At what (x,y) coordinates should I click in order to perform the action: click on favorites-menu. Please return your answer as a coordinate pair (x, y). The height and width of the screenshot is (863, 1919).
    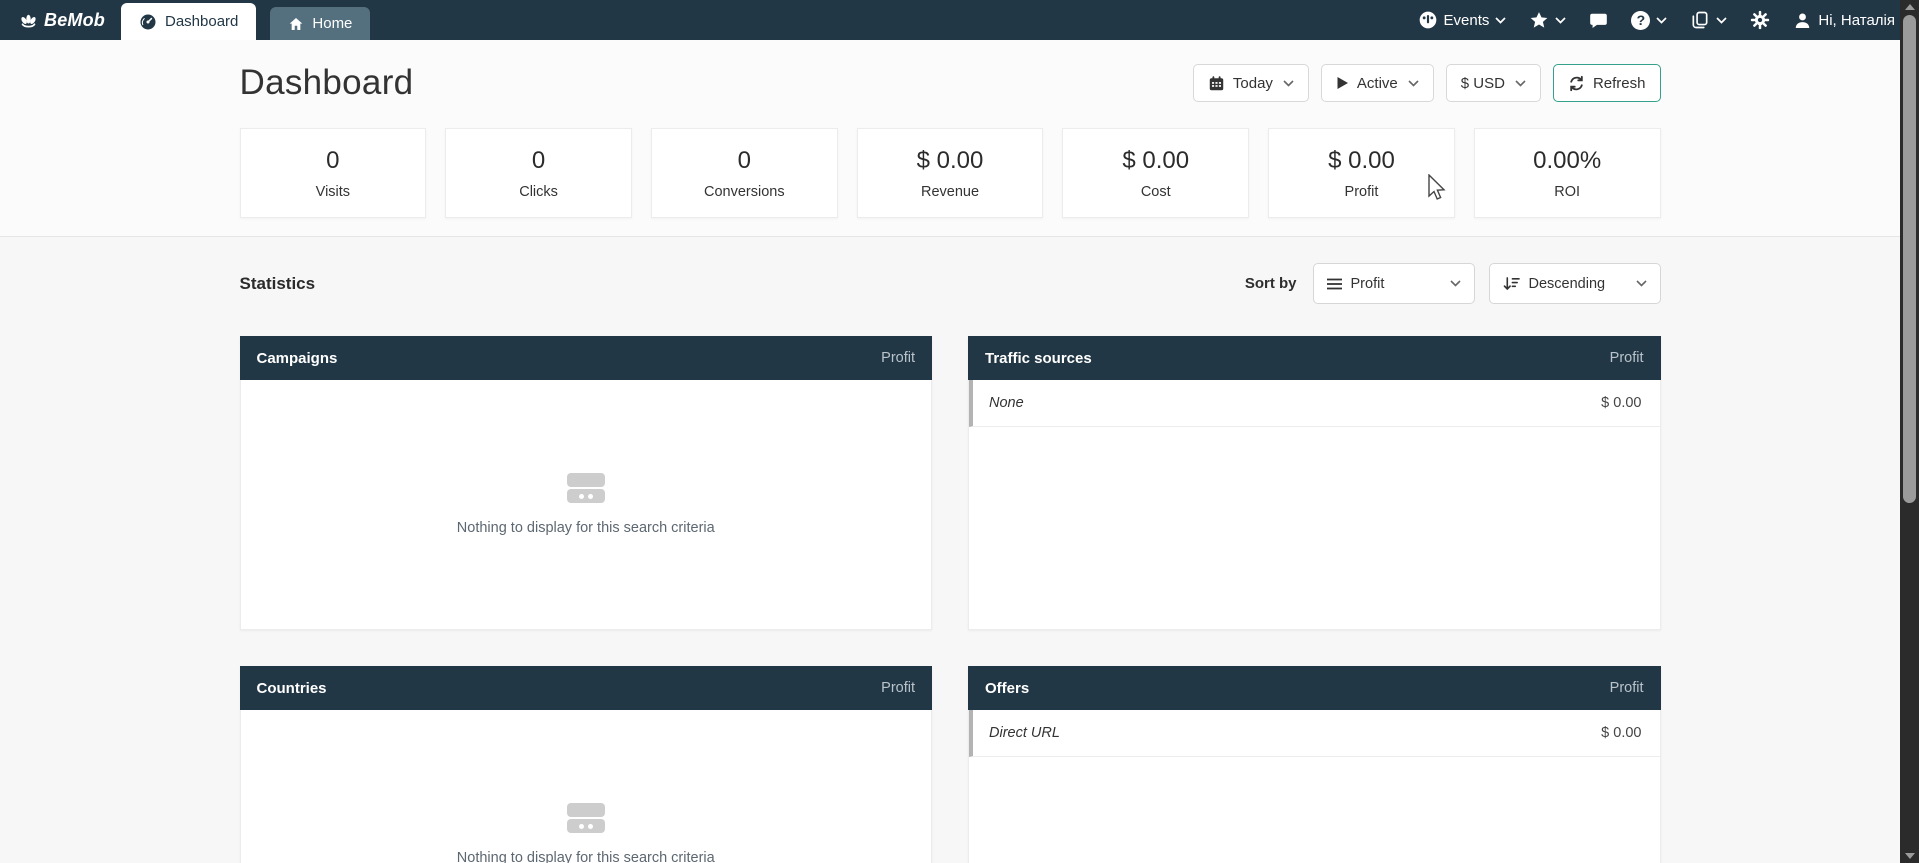
    Looking at the image, I should click on (1547, 20).